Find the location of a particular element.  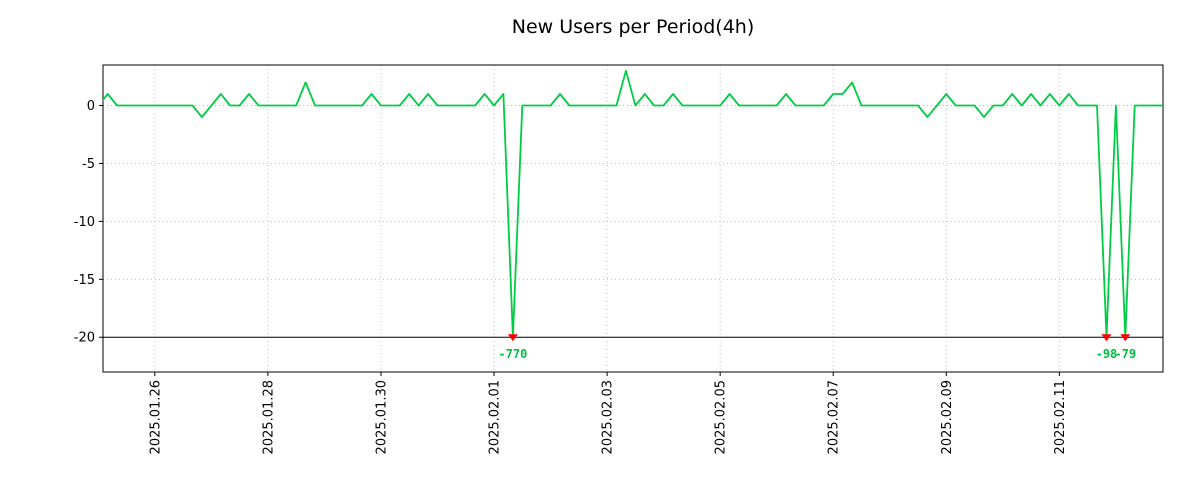

annotation-label: -79 is located at coordinates (1125, 354).